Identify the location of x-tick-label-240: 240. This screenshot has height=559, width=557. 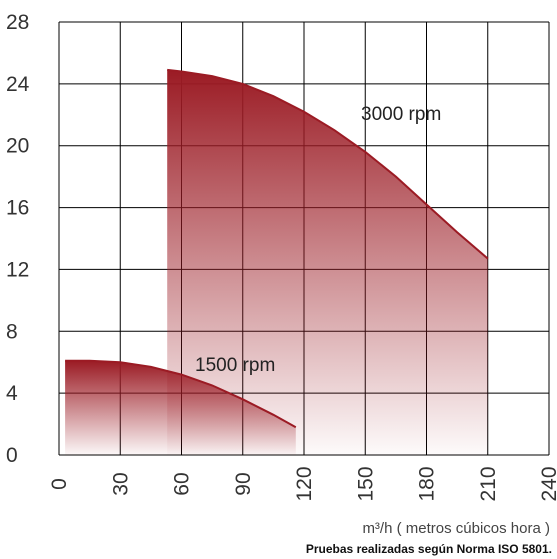
(547, 483).